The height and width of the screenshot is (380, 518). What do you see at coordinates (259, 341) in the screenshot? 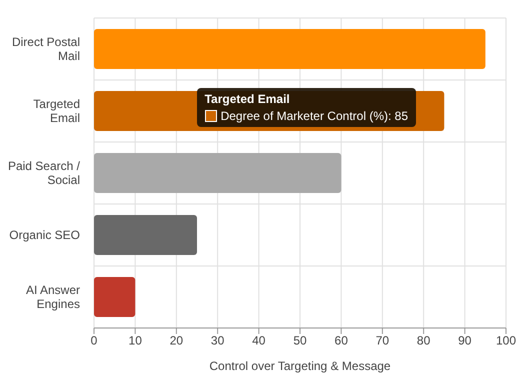
I see `x-tick-label: 40` at bounding box center [259, 341].